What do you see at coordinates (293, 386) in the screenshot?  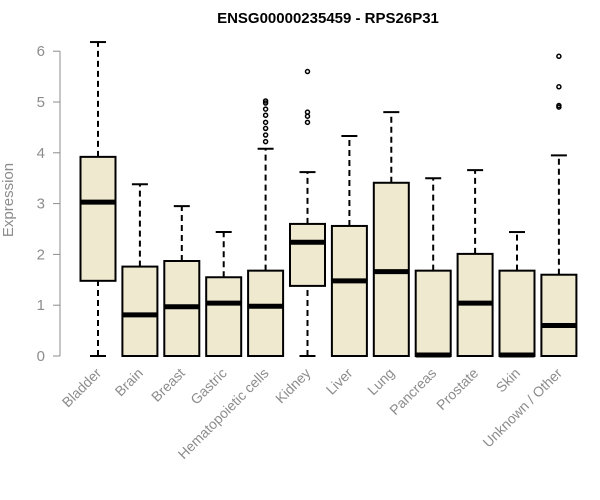 I see `x-category-label: Kidney` at bounding box center [293, 386].